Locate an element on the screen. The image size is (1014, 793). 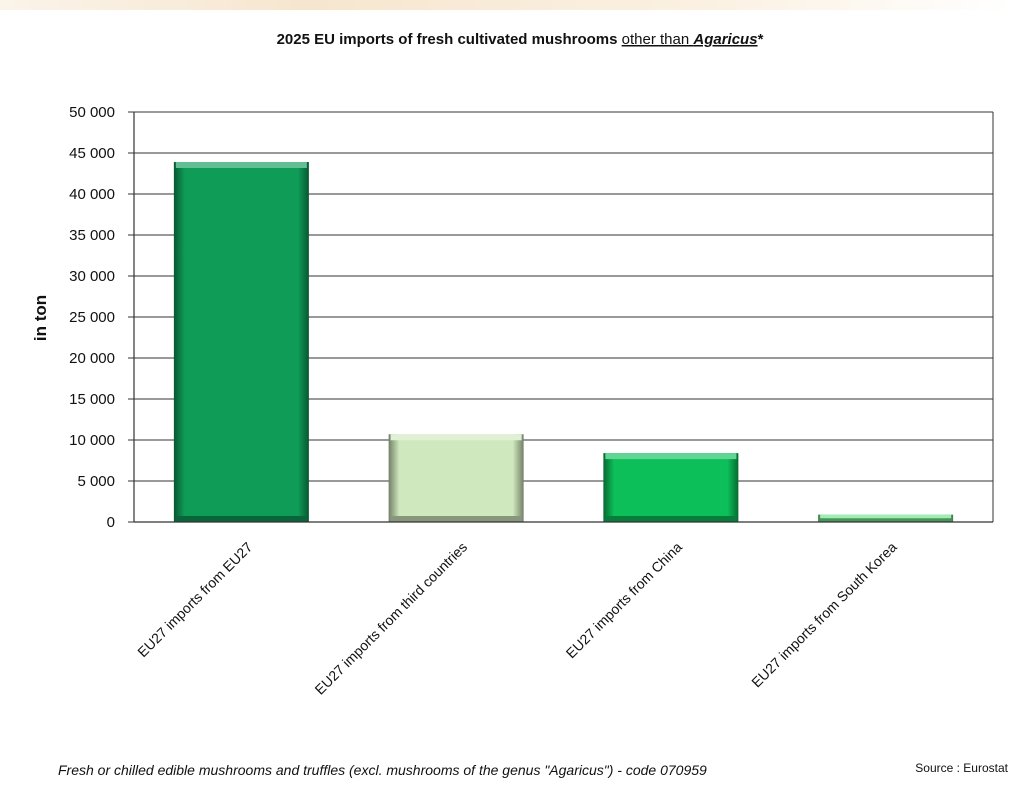
y-axis-label: in ton is located at coordinates (40, 318).